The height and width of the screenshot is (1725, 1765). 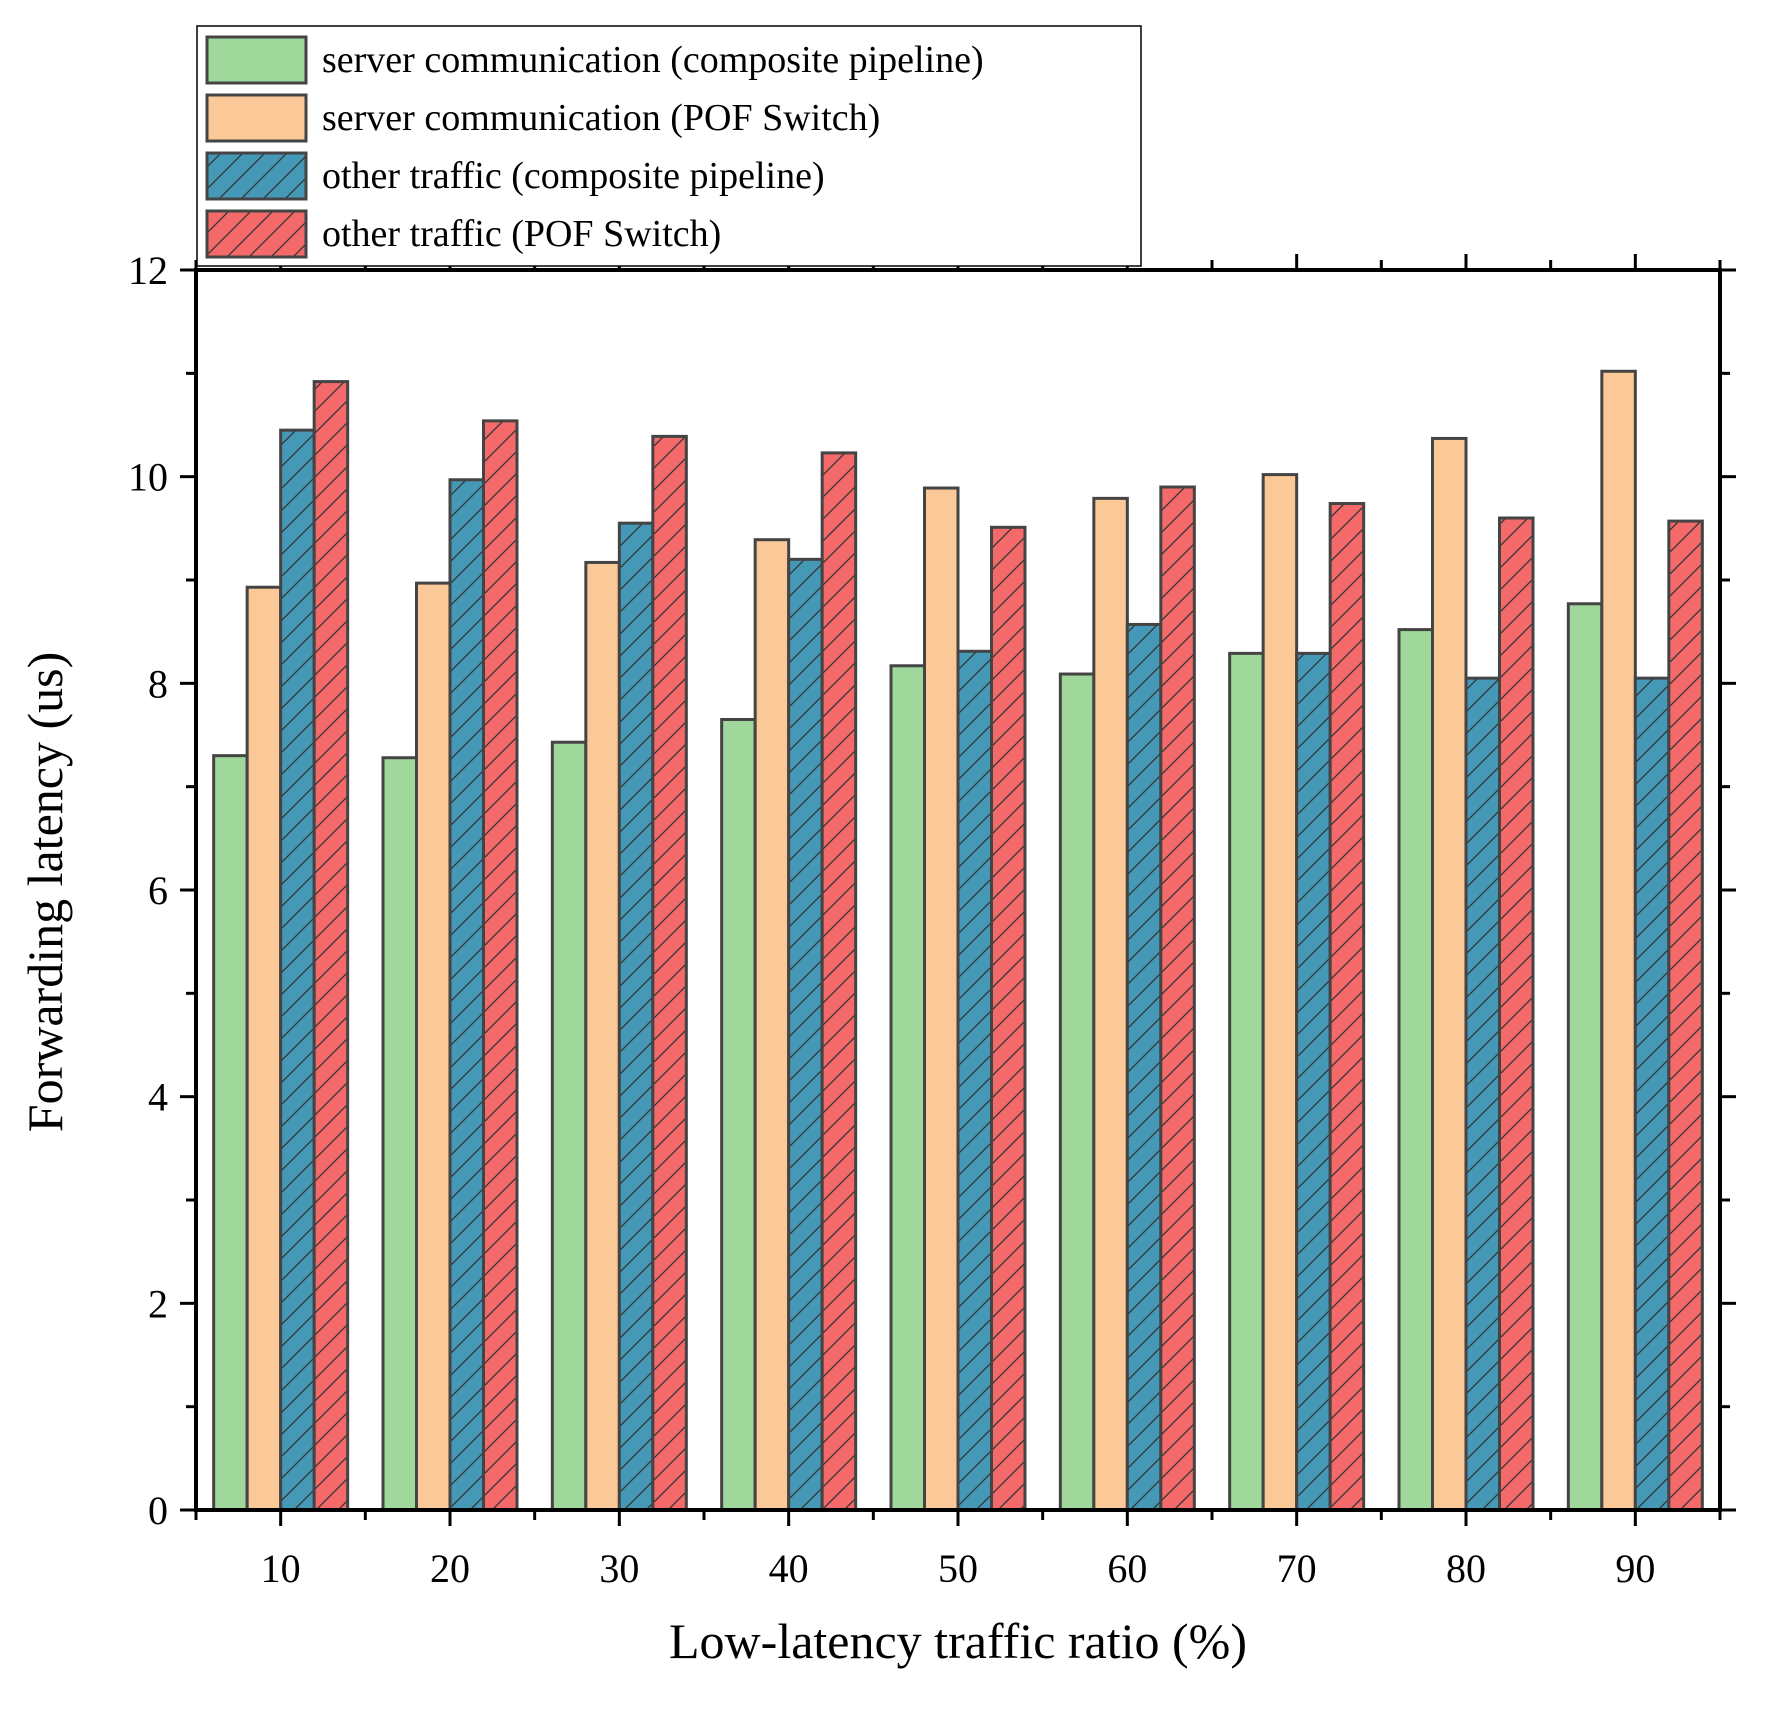 What do you see at coordinates (158, 1303) in the screenshot?
I see `y-tick-label: 2` at bounding box center [158, 1303].